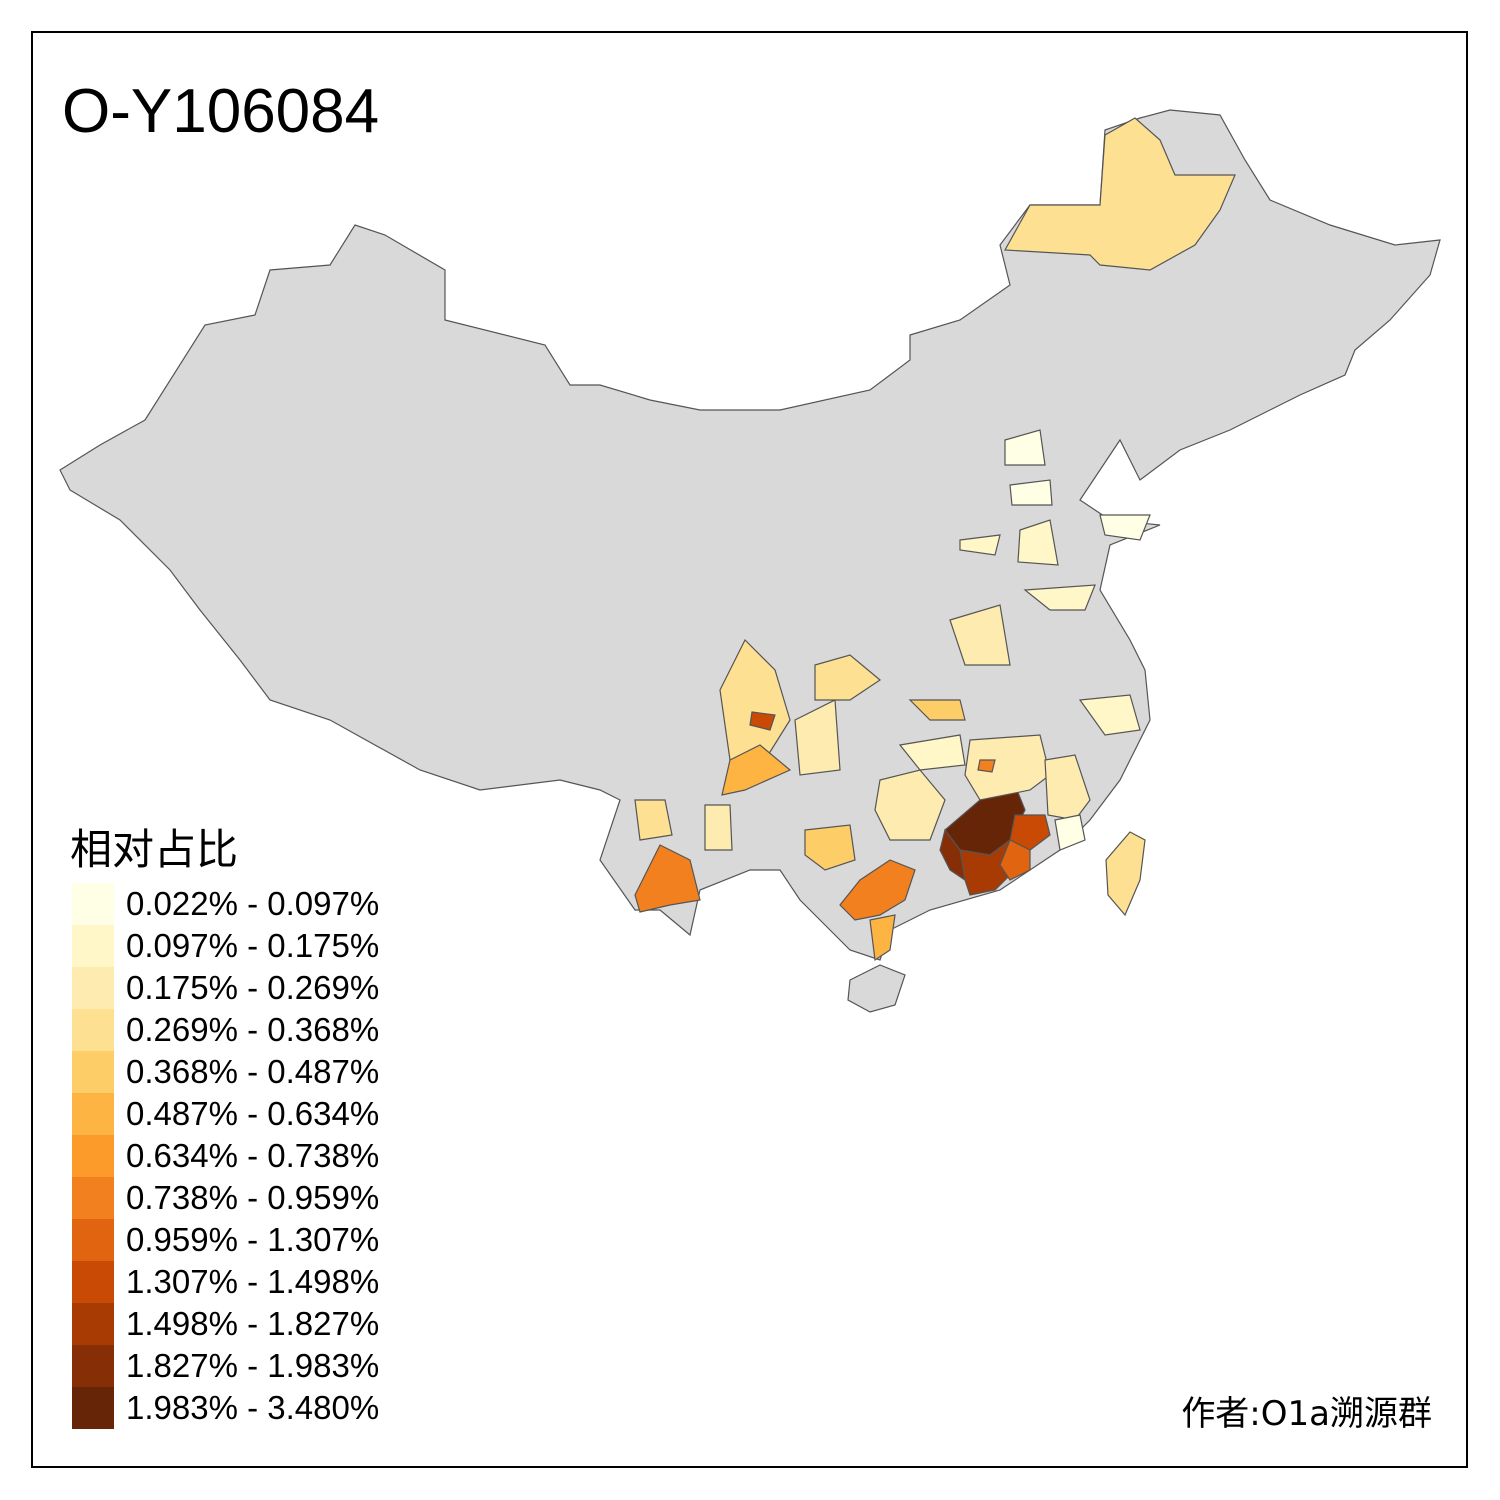 The image size is (1500, 1500). What do you see at coordinates (253, 1155) in the screenshot?
I see `legend-label: 0.634% - 0.738%` at bounding box center [253, 1155].